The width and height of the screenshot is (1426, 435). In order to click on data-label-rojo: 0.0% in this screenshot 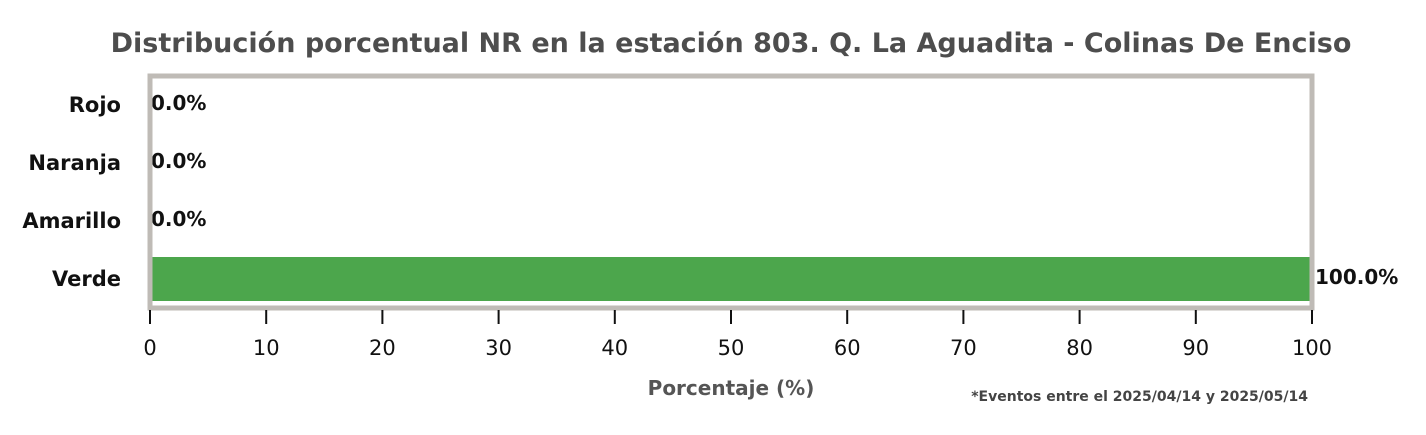, I will do `click(178, 103)`.